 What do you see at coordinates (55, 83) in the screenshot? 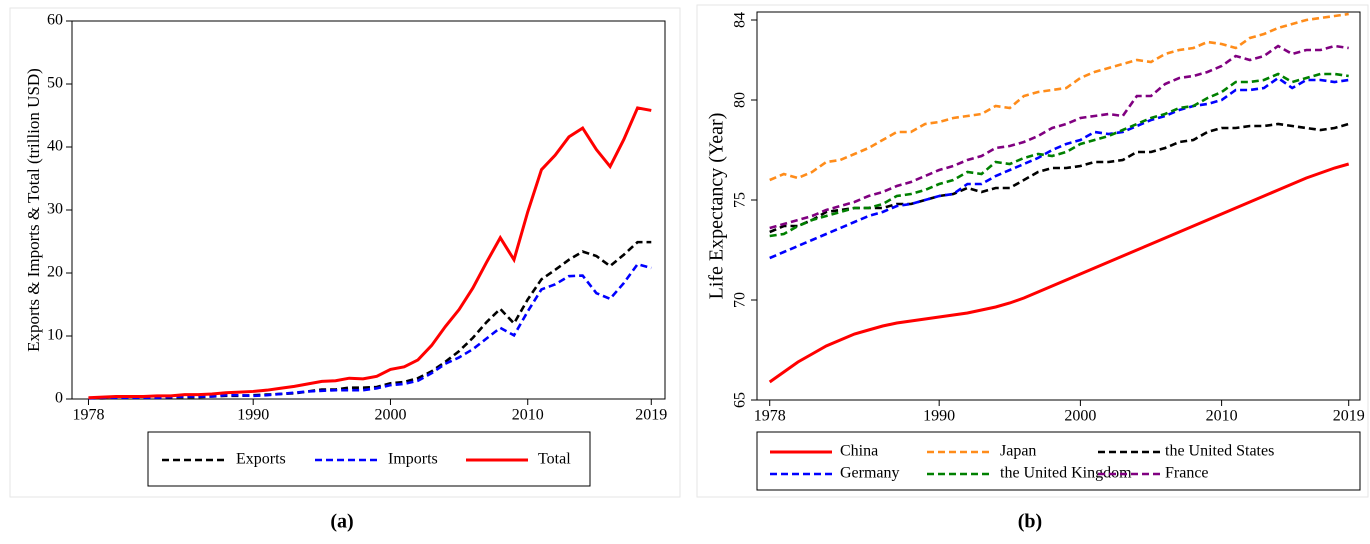
I see `y-tick-label: 50` at bounding box center [55, 83].